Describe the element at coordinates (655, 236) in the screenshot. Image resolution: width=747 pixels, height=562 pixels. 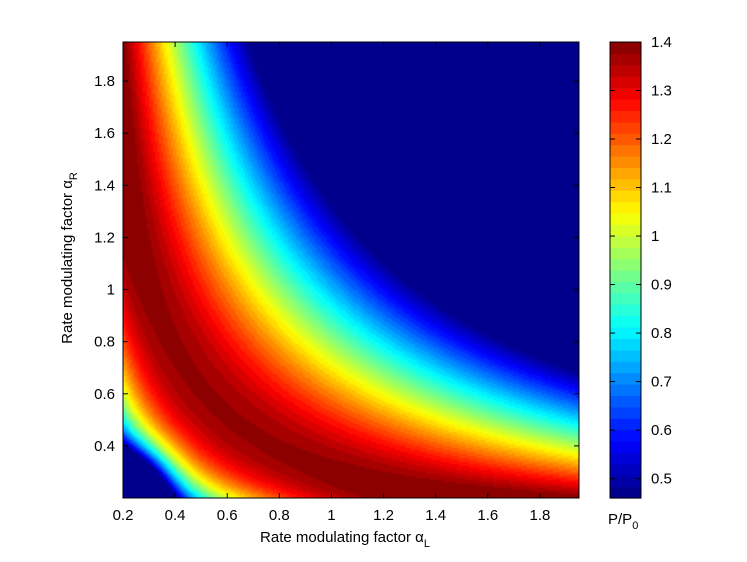
I see `colorbar-tick-label: 1` at that location.